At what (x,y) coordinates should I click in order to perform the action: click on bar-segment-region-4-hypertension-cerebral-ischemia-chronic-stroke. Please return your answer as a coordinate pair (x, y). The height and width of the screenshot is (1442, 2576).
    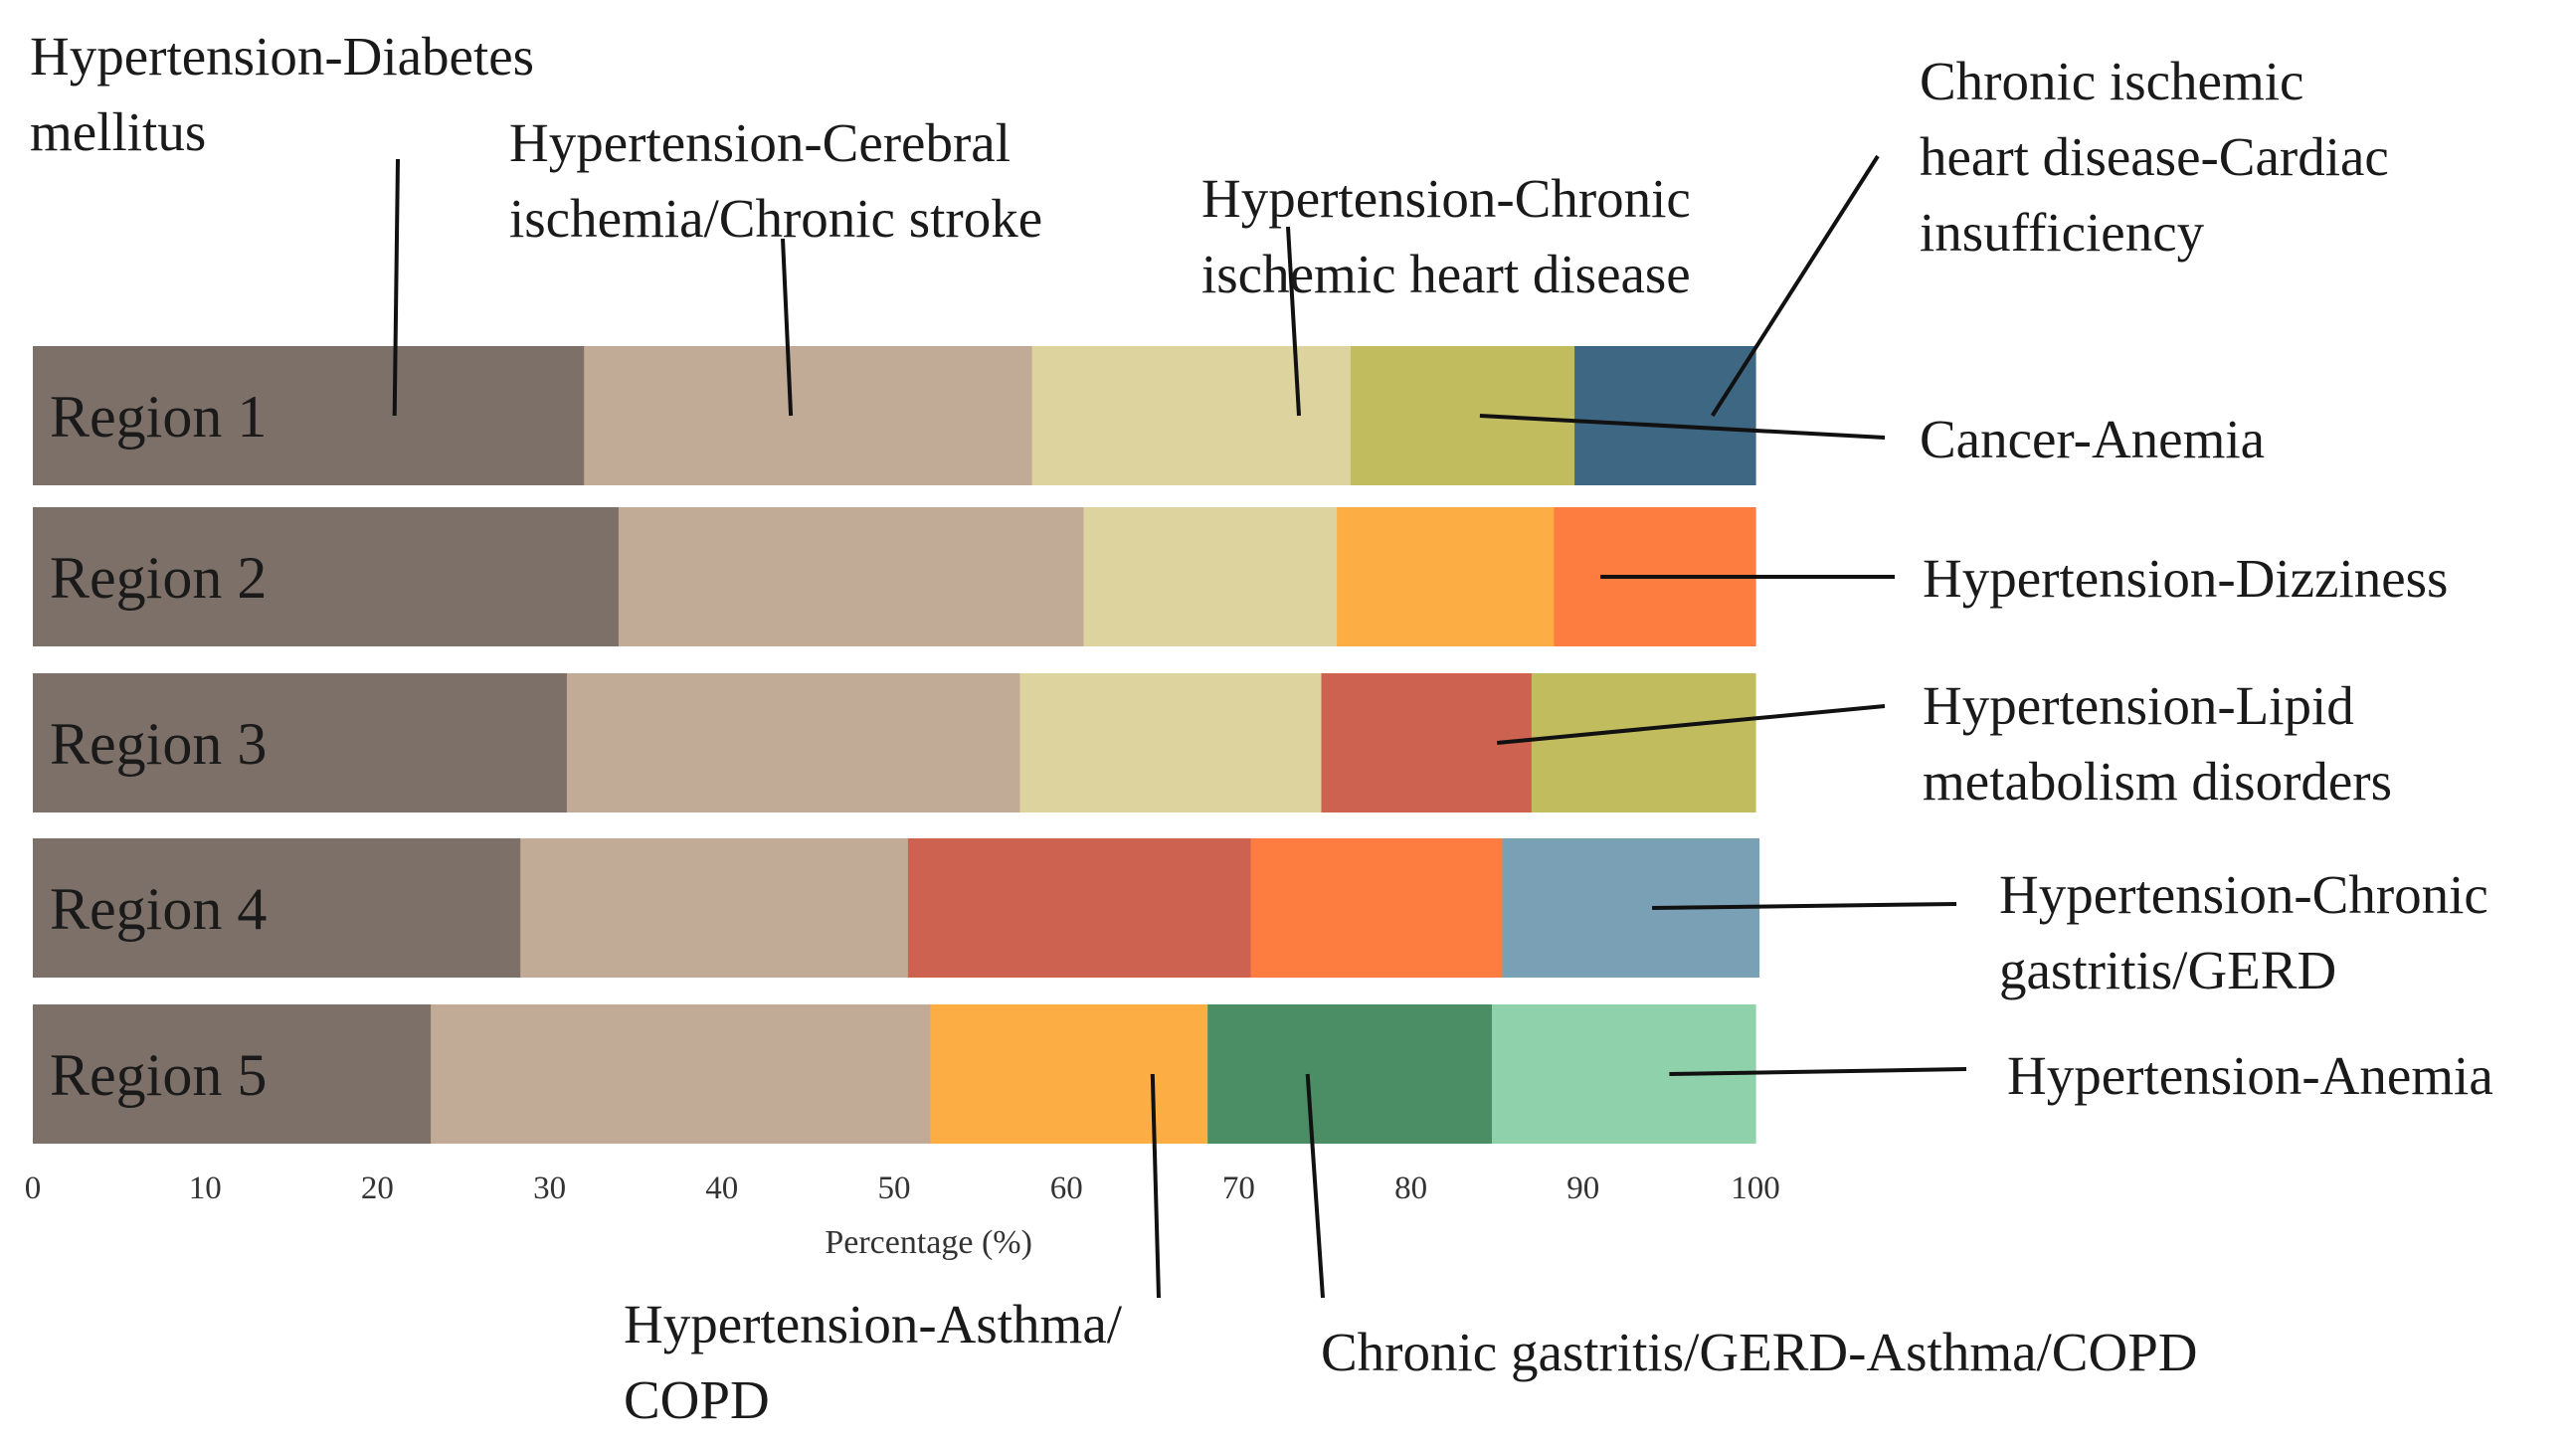
    Looking at the image, I should click on (714, 908).